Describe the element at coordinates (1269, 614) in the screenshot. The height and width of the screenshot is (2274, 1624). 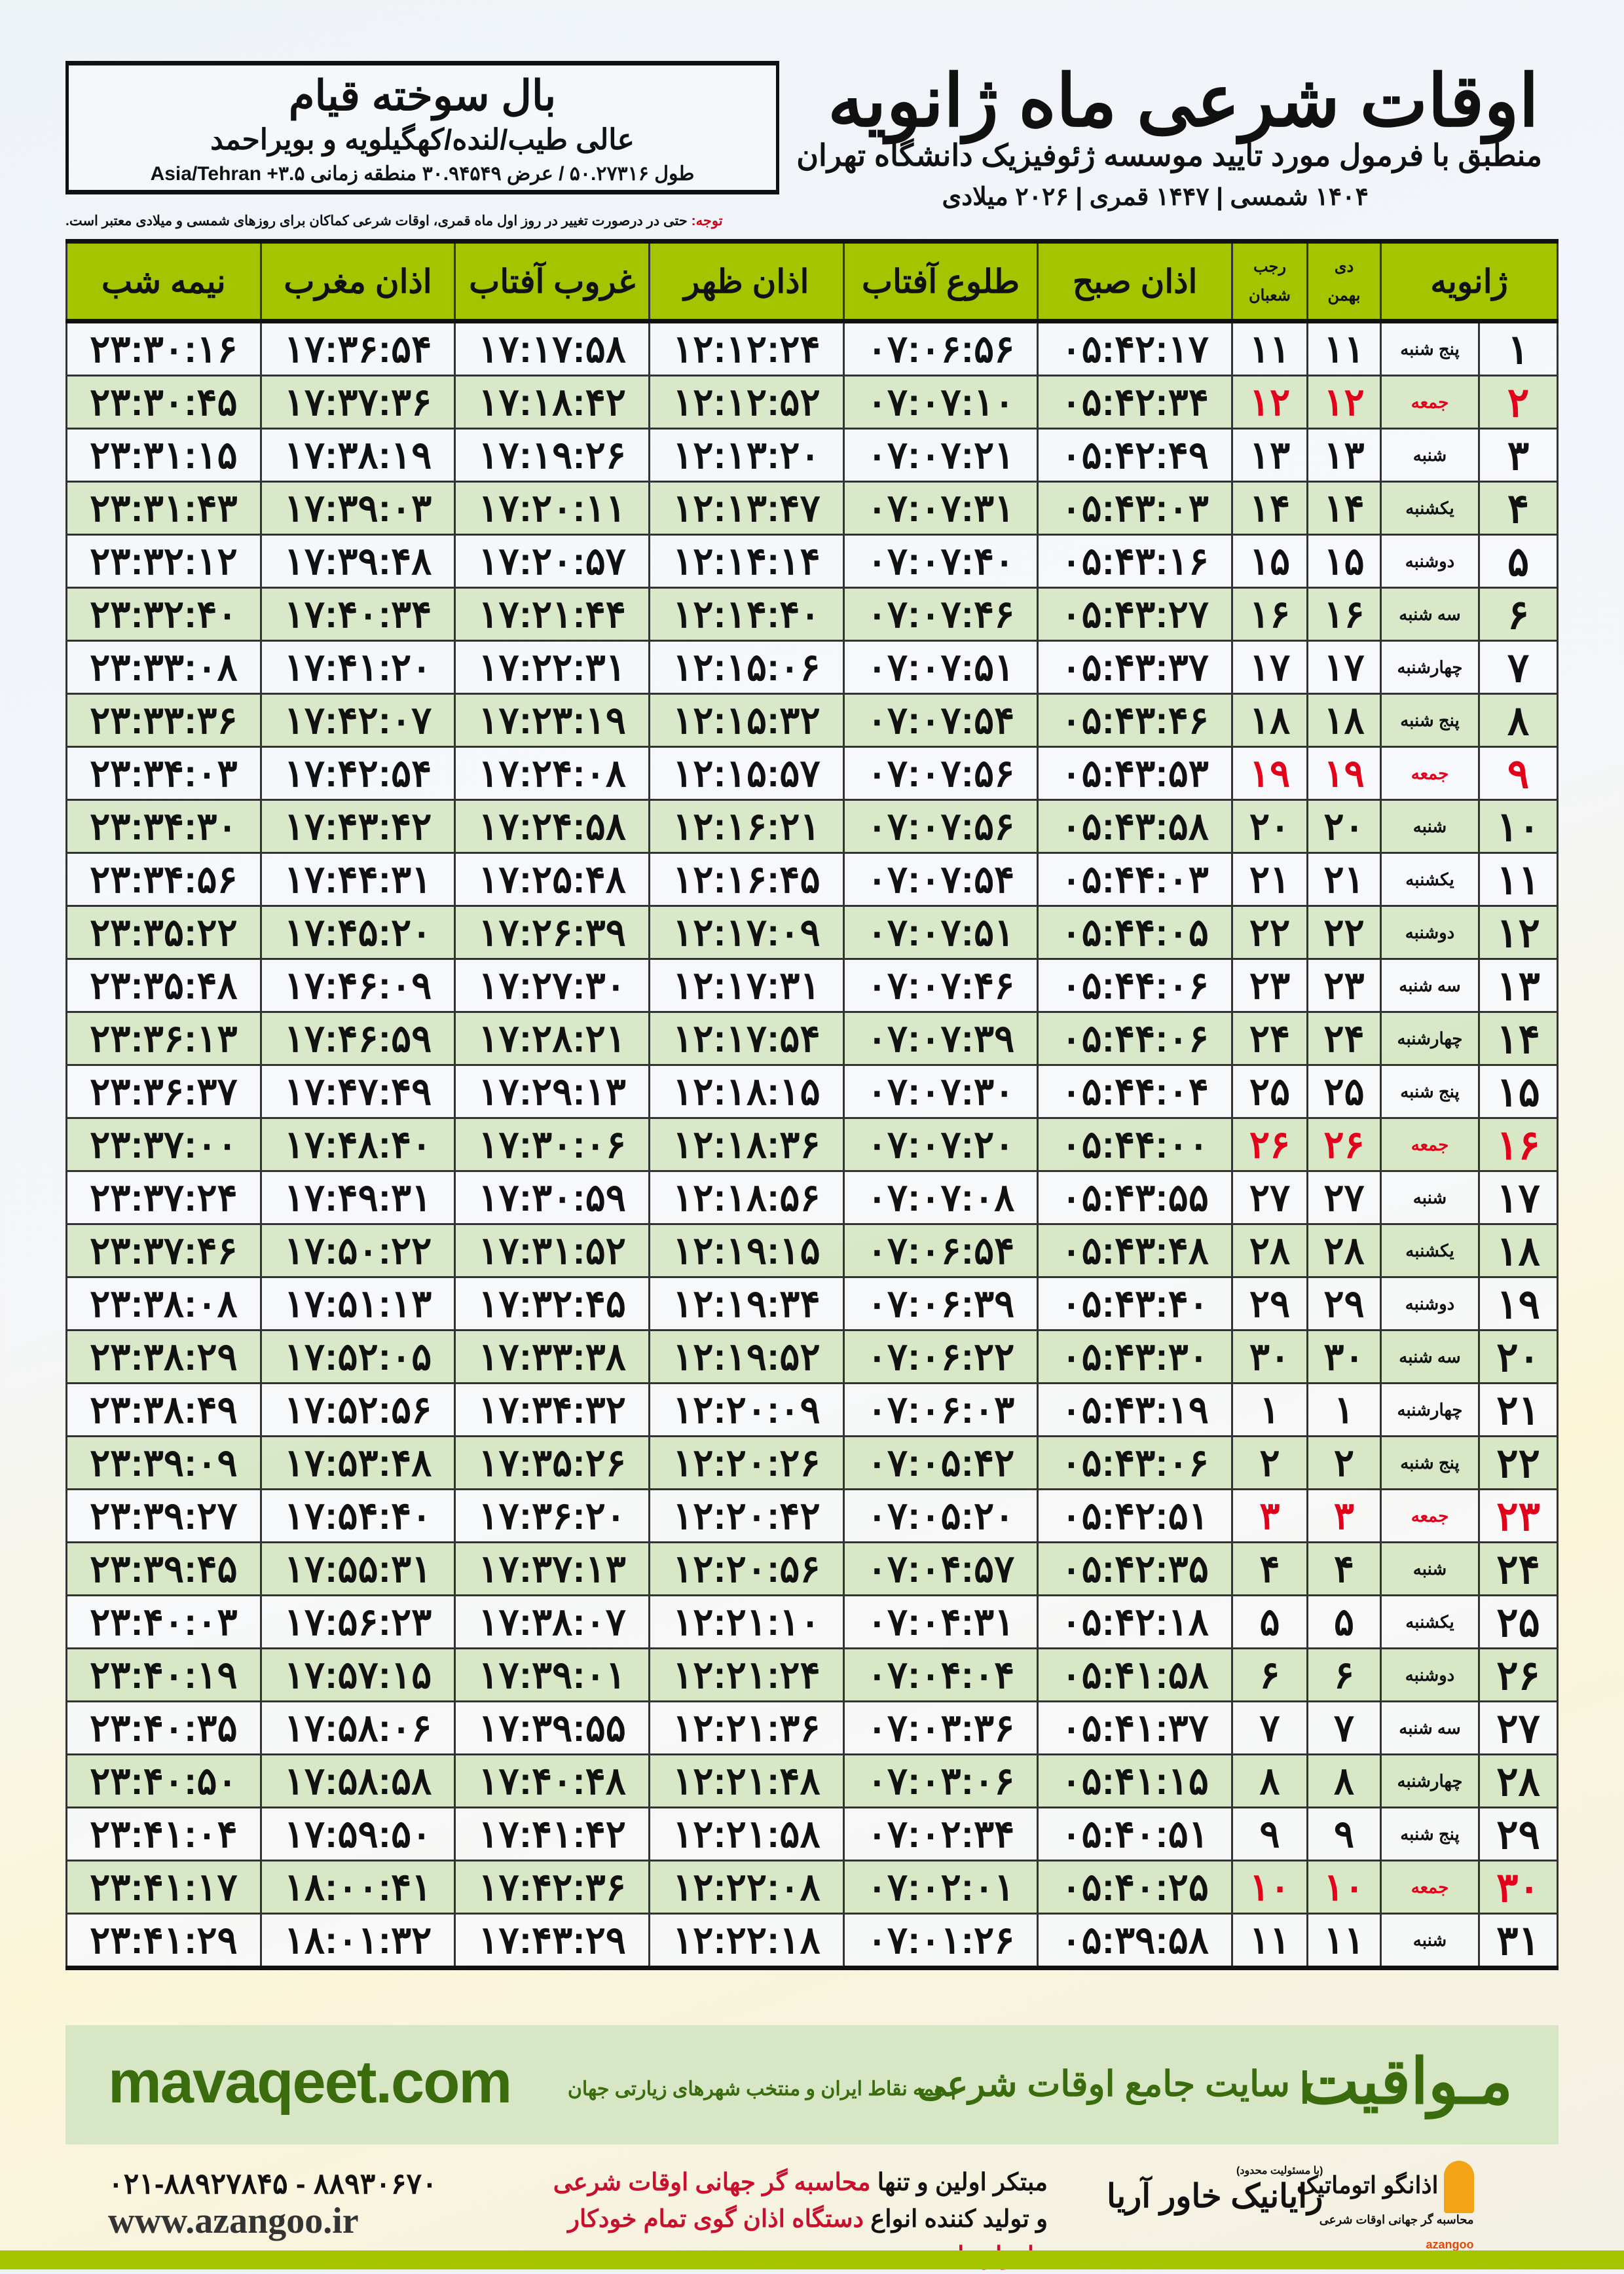
I see `cell-qamari-day: ۱۶` at that location.